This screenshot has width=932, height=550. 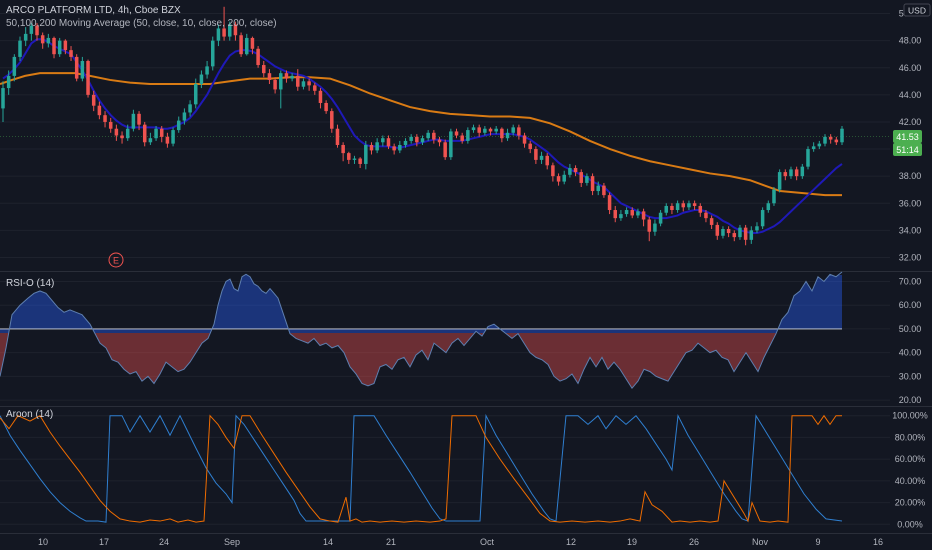 I want to click on aroon-axis: 0.00% 20.00% 40.00% 60.00% 80.00% 100.00%, so click(x=910, y=470).